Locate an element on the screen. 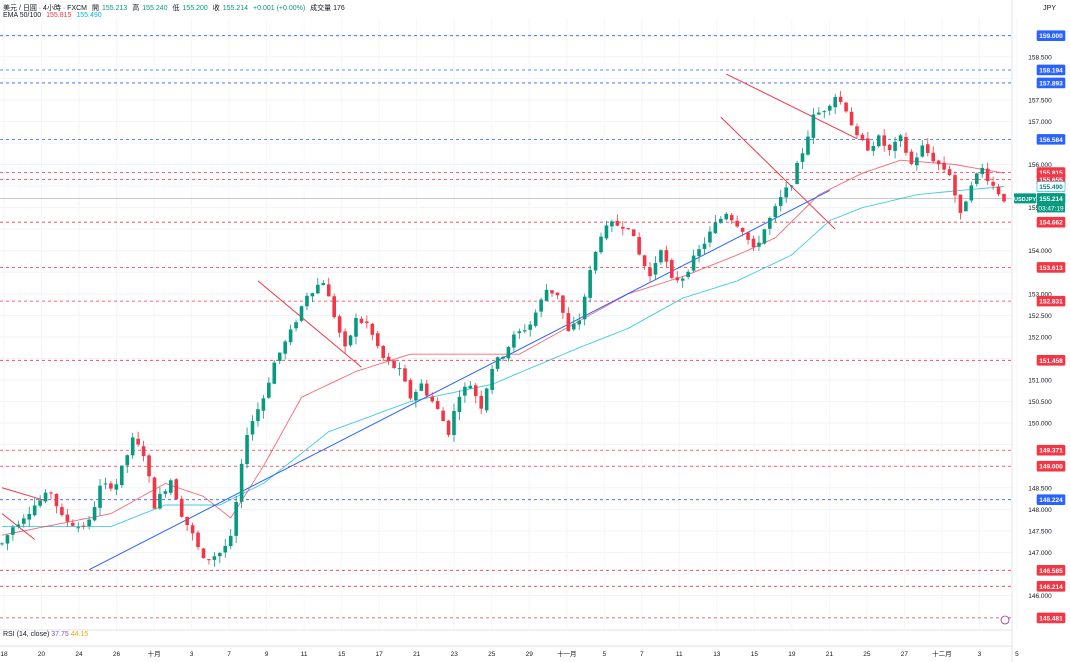 This screenshot has width=1070, height=662. price-label: 158.194 is located at coordinates (1051, 70).